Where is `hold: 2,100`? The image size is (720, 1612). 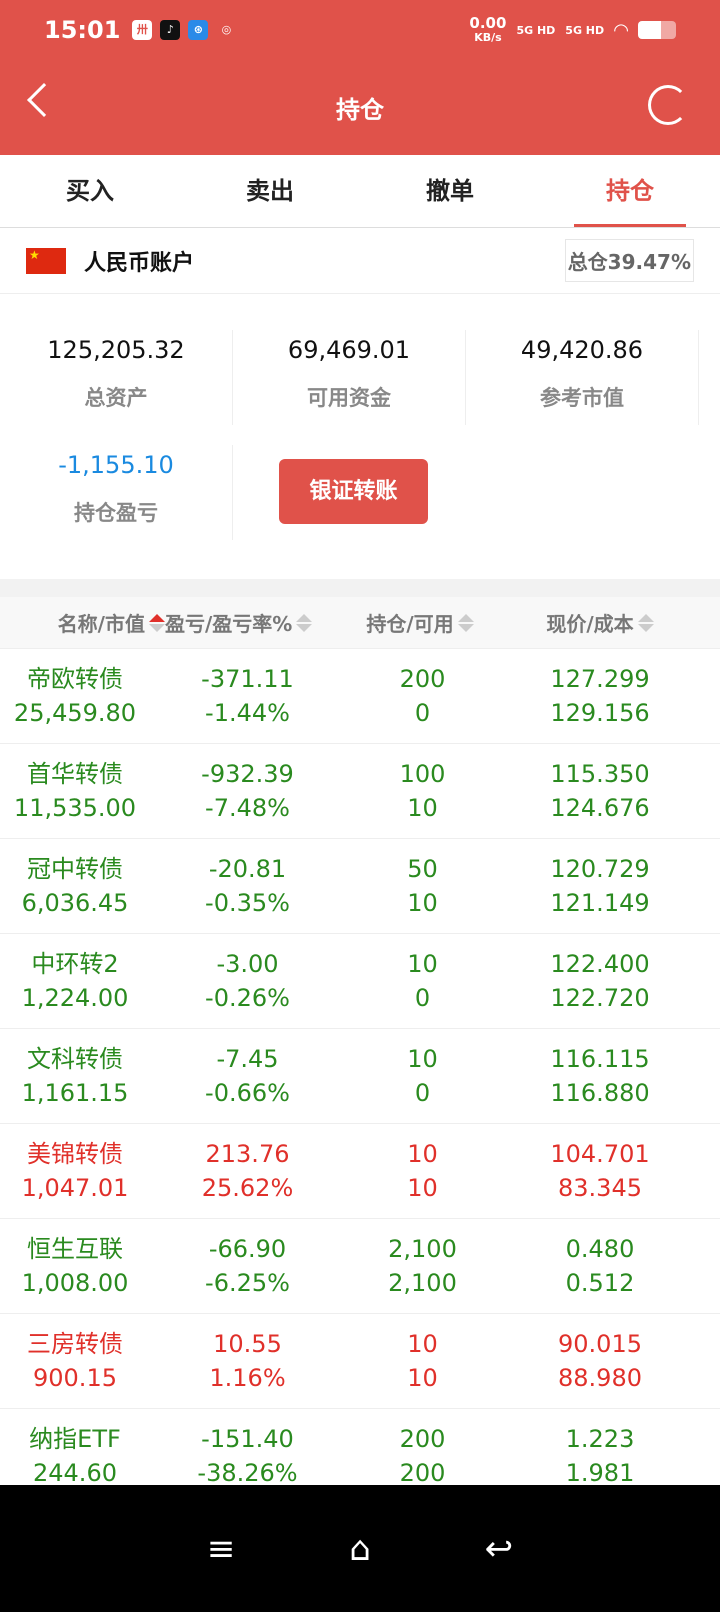 hold: 2,100 is located at coordinates (422, 1249).